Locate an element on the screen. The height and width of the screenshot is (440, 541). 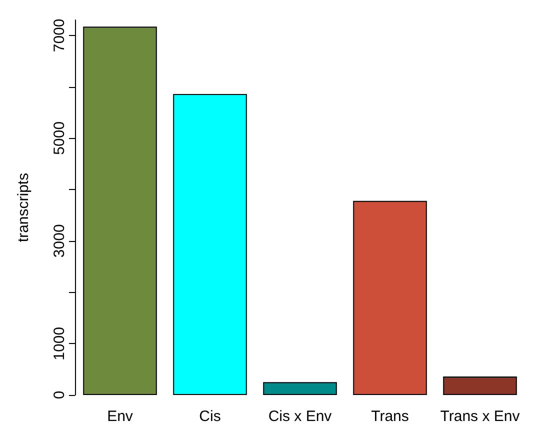
y-tick-label: 7000 is located at coordinates (59, 35).